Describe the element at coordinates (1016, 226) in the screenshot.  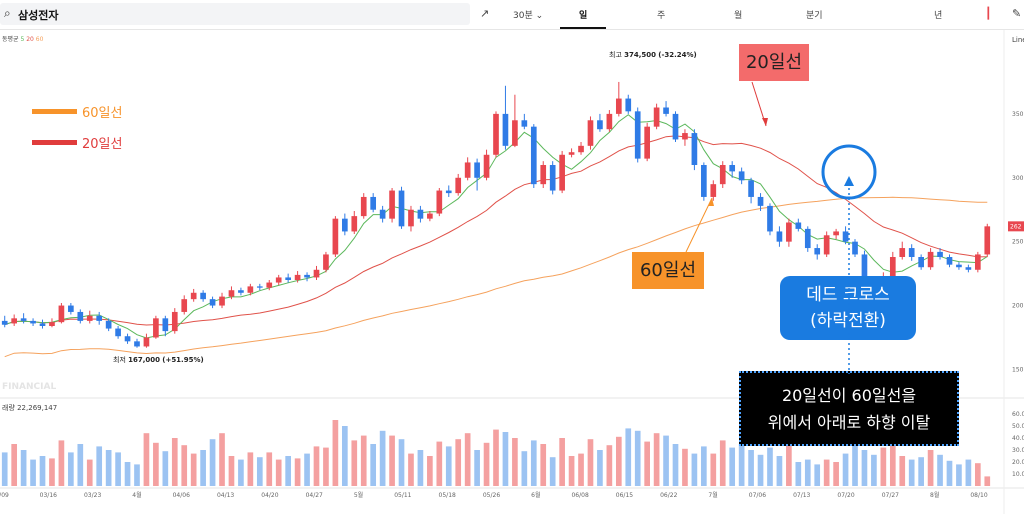
I see `last-price-tag: 262` at that location.